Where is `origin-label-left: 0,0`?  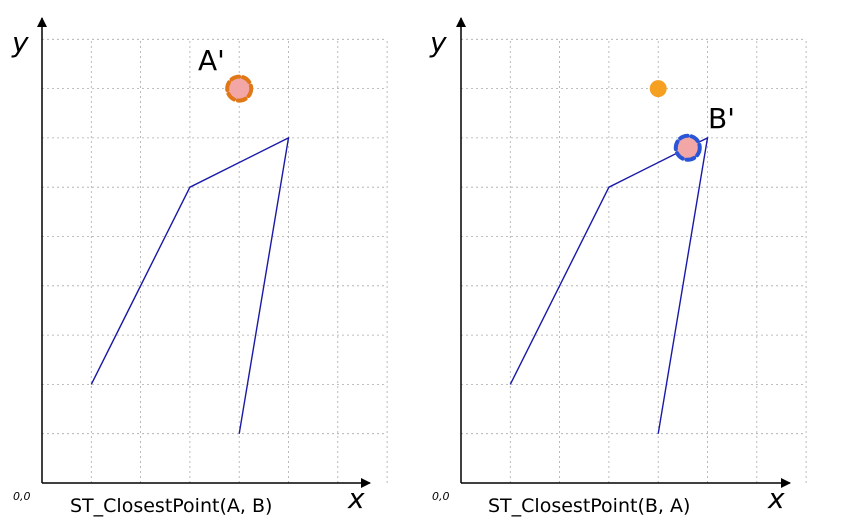 origin-label-left: 0,0 is located at coordinates (22, 496).